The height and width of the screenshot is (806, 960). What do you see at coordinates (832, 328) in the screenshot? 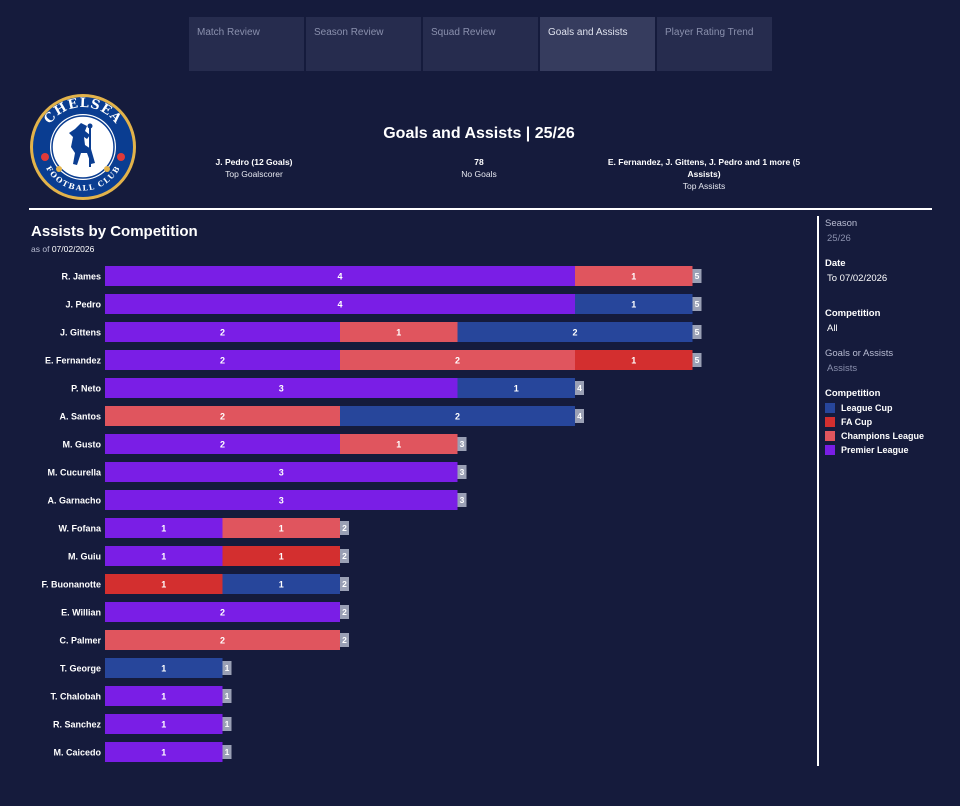
I see `competition-filter-value: All` at bounding box center [832, 328].